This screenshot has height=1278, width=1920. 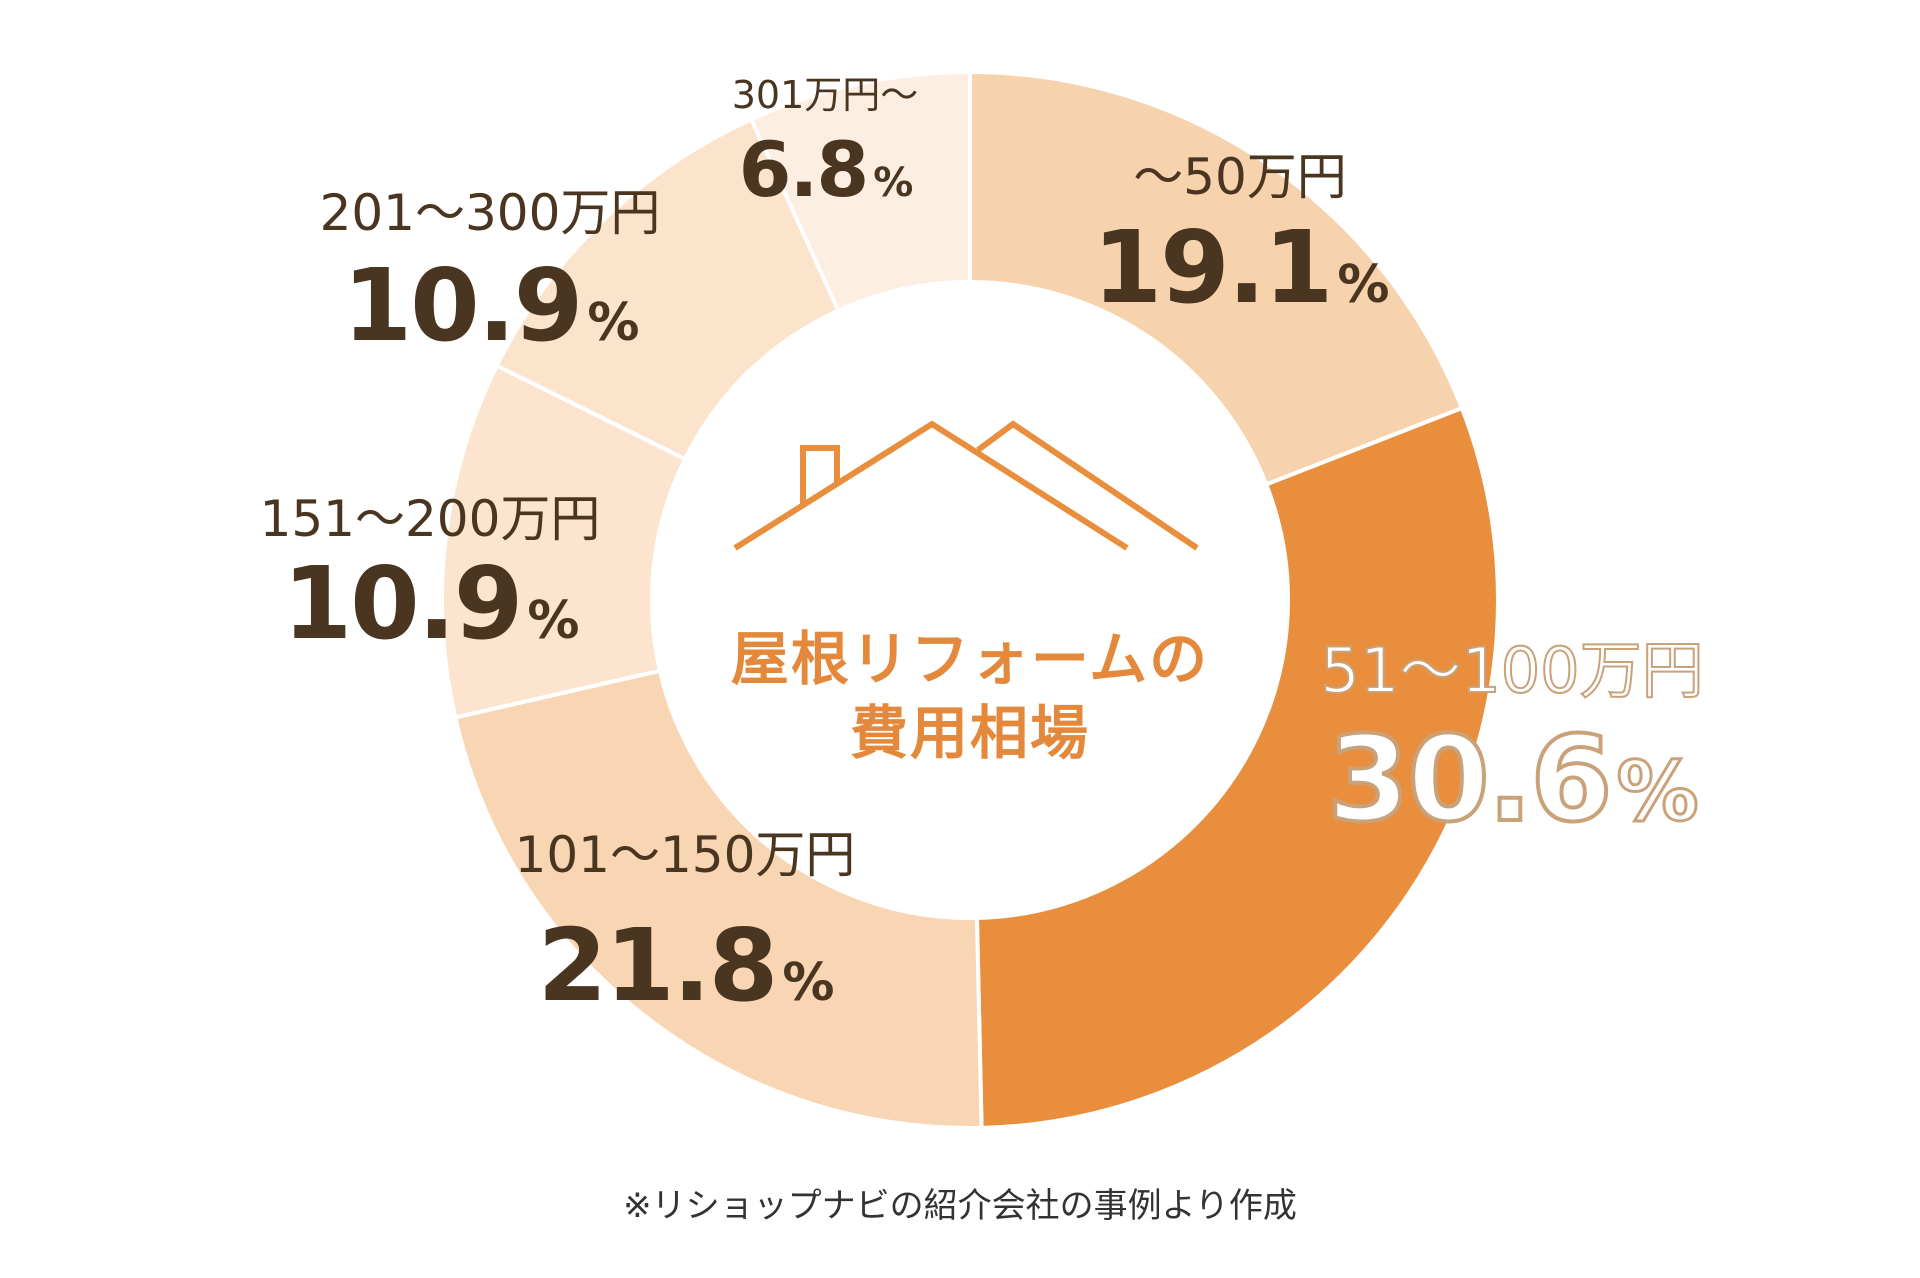 I want to click on slice-category-label: 151〜200万円, so click(x=430, y=519).